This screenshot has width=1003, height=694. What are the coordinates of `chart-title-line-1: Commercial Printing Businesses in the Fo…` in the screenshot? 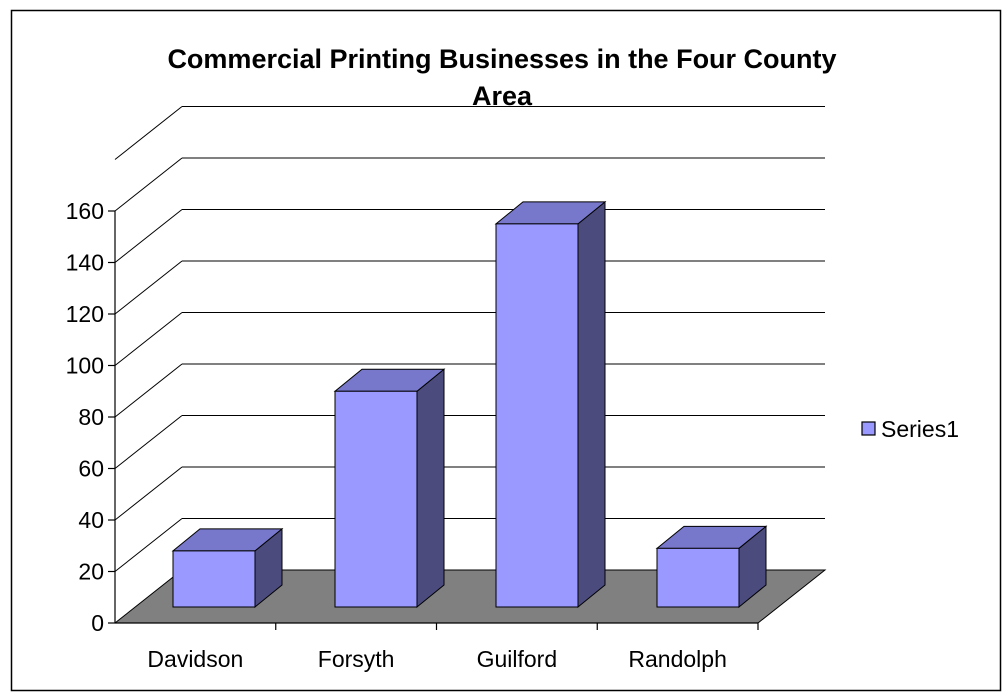 It's located at (501, 59).